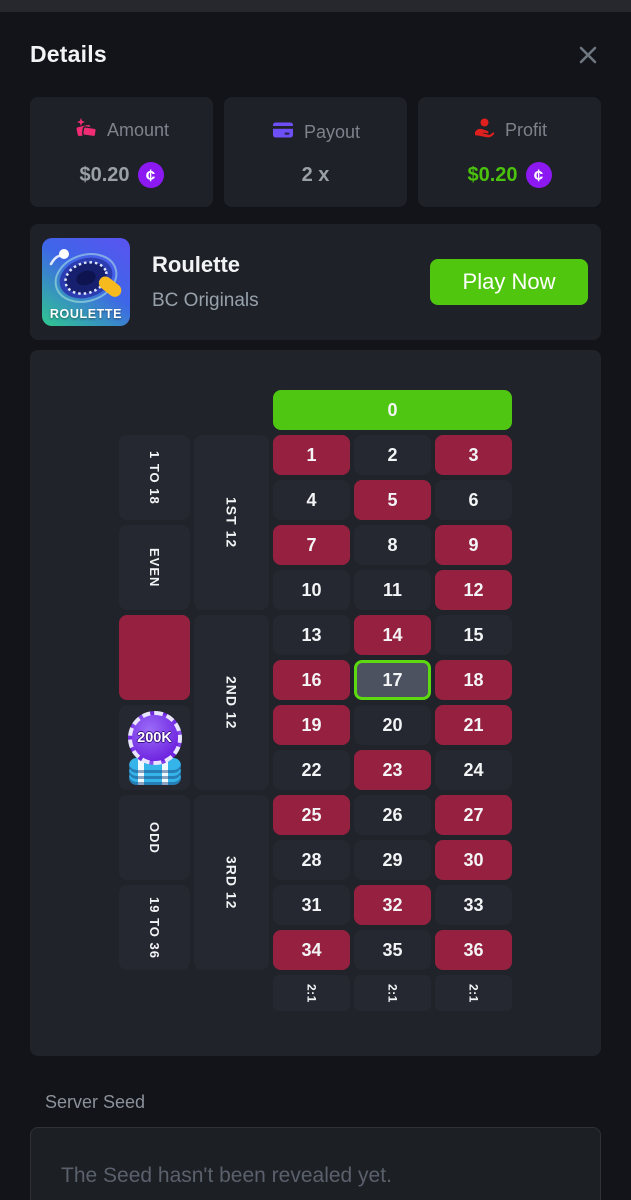 The width and height of the screenshot is (631, 1200). What do you see at coordinates (492, 174) in the screenshot?
I see `profit-value: $0.20` at bounding box center [492, 174].